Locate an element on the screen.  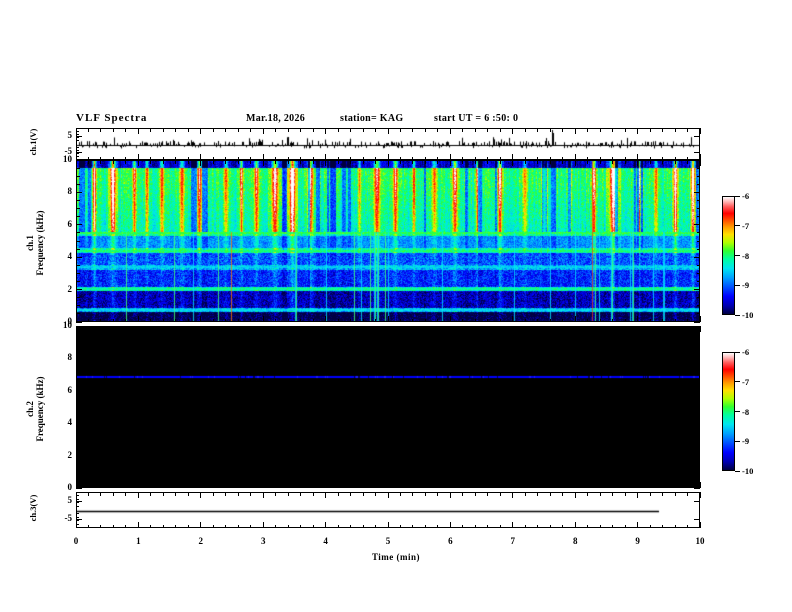
ch1s-ytick-r-5.5 is located at coordinates (698, 233).